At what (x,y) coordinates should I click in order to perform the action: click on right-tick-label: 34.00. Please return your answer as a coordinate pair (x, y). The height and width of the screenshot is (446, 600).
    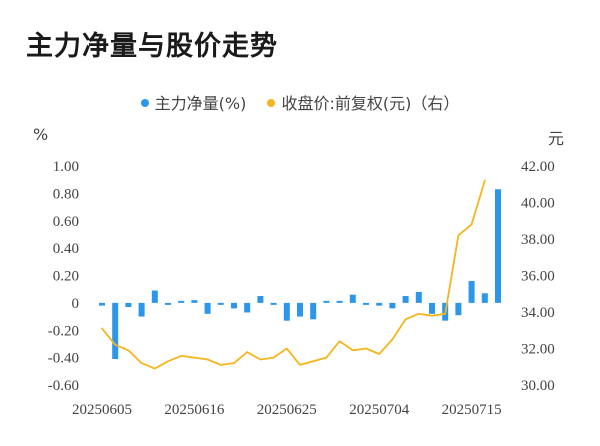
    Looking at the image, I should click on (538, 313).